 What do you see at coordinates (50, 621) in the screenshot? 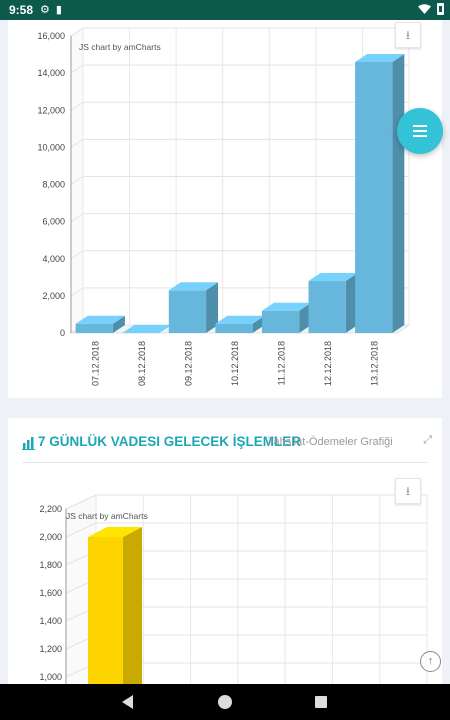
I see `y-tick-label: 1,400` at bounding box center [50, 621].